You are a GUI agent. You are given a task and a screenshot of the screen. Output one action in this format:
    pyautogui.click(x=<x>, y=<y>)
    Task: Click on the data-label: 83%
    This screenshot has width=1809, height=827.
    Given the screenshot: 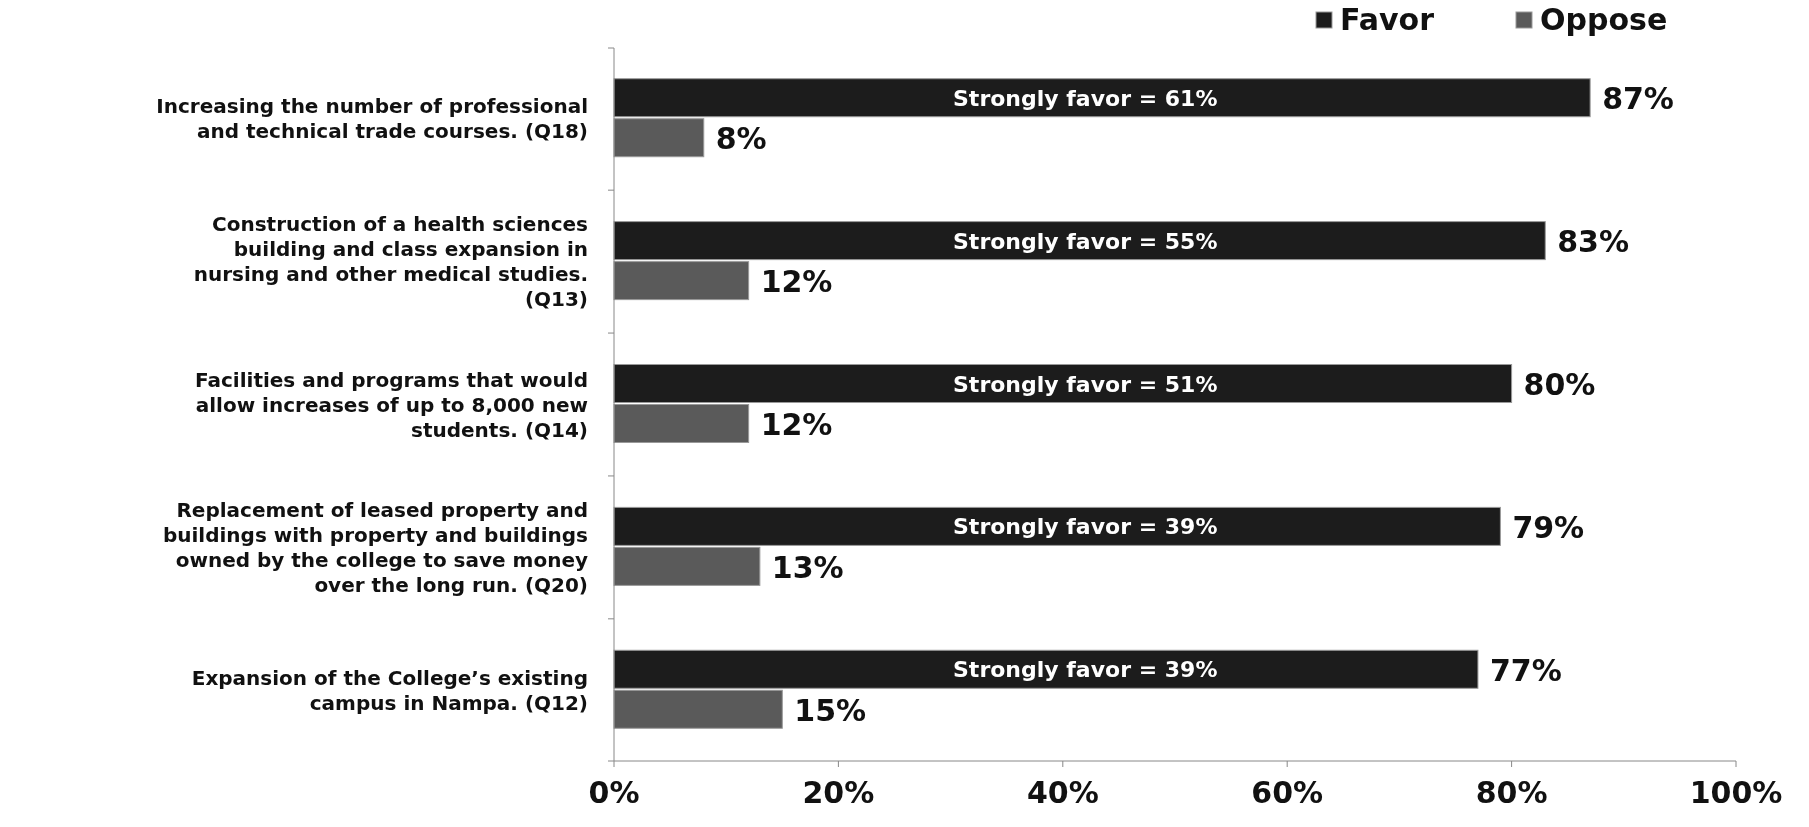 What is the action you would take?
    pyautogui.click(x=1593, y=242)
    